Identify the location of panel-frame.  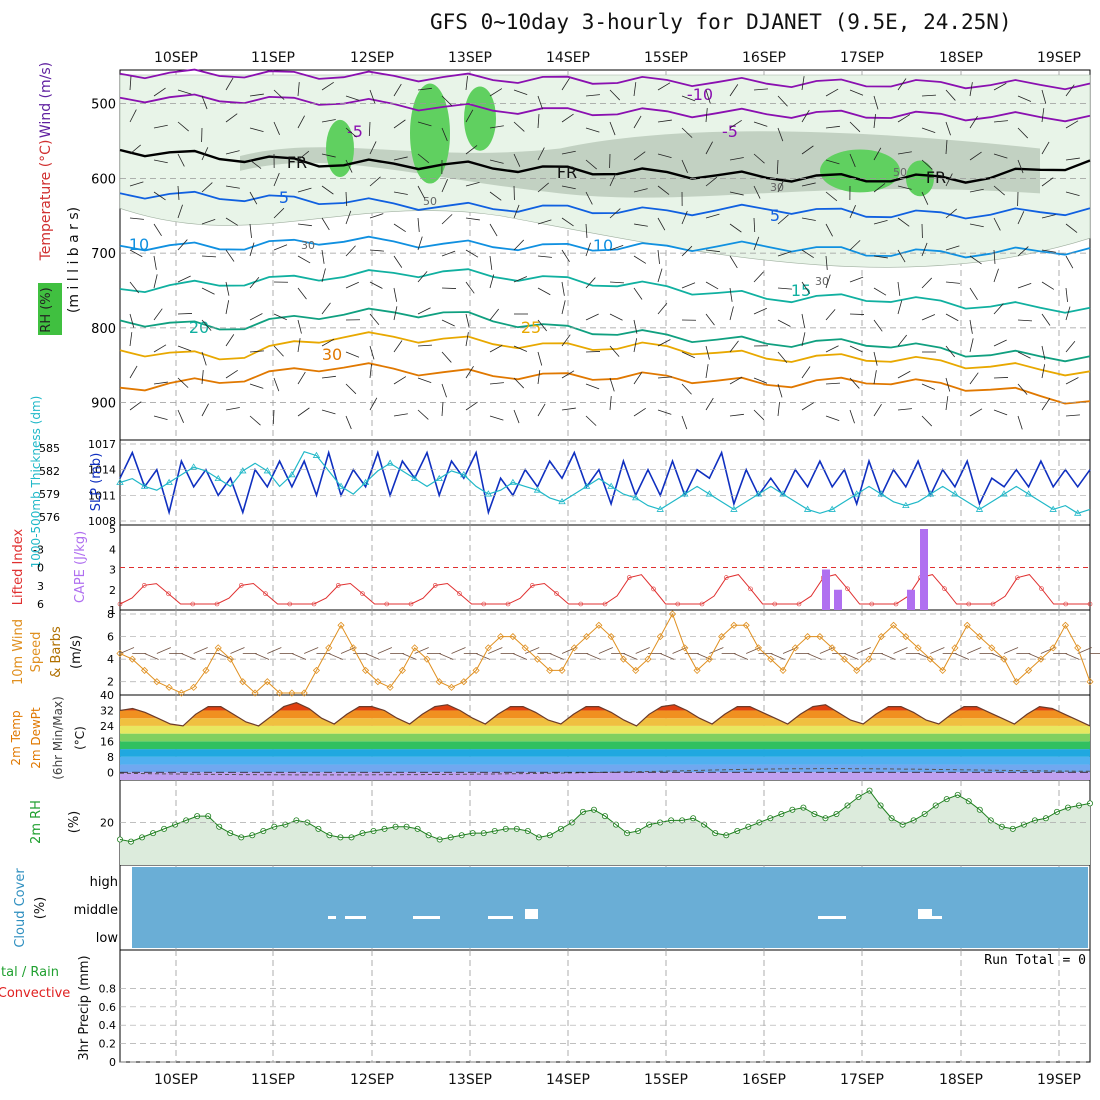
(605, 1006).